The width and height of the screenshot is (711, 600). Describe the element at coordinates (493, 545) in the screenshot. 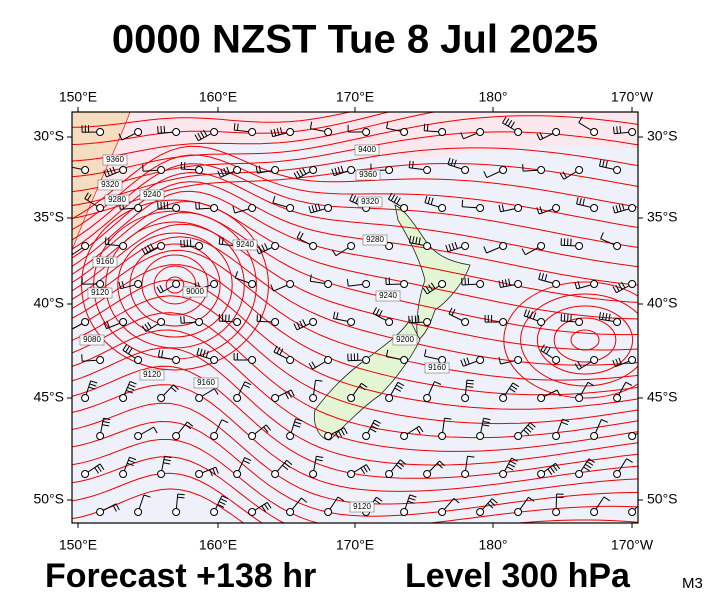

I see `lon-label-bottom: 180°` at that location.